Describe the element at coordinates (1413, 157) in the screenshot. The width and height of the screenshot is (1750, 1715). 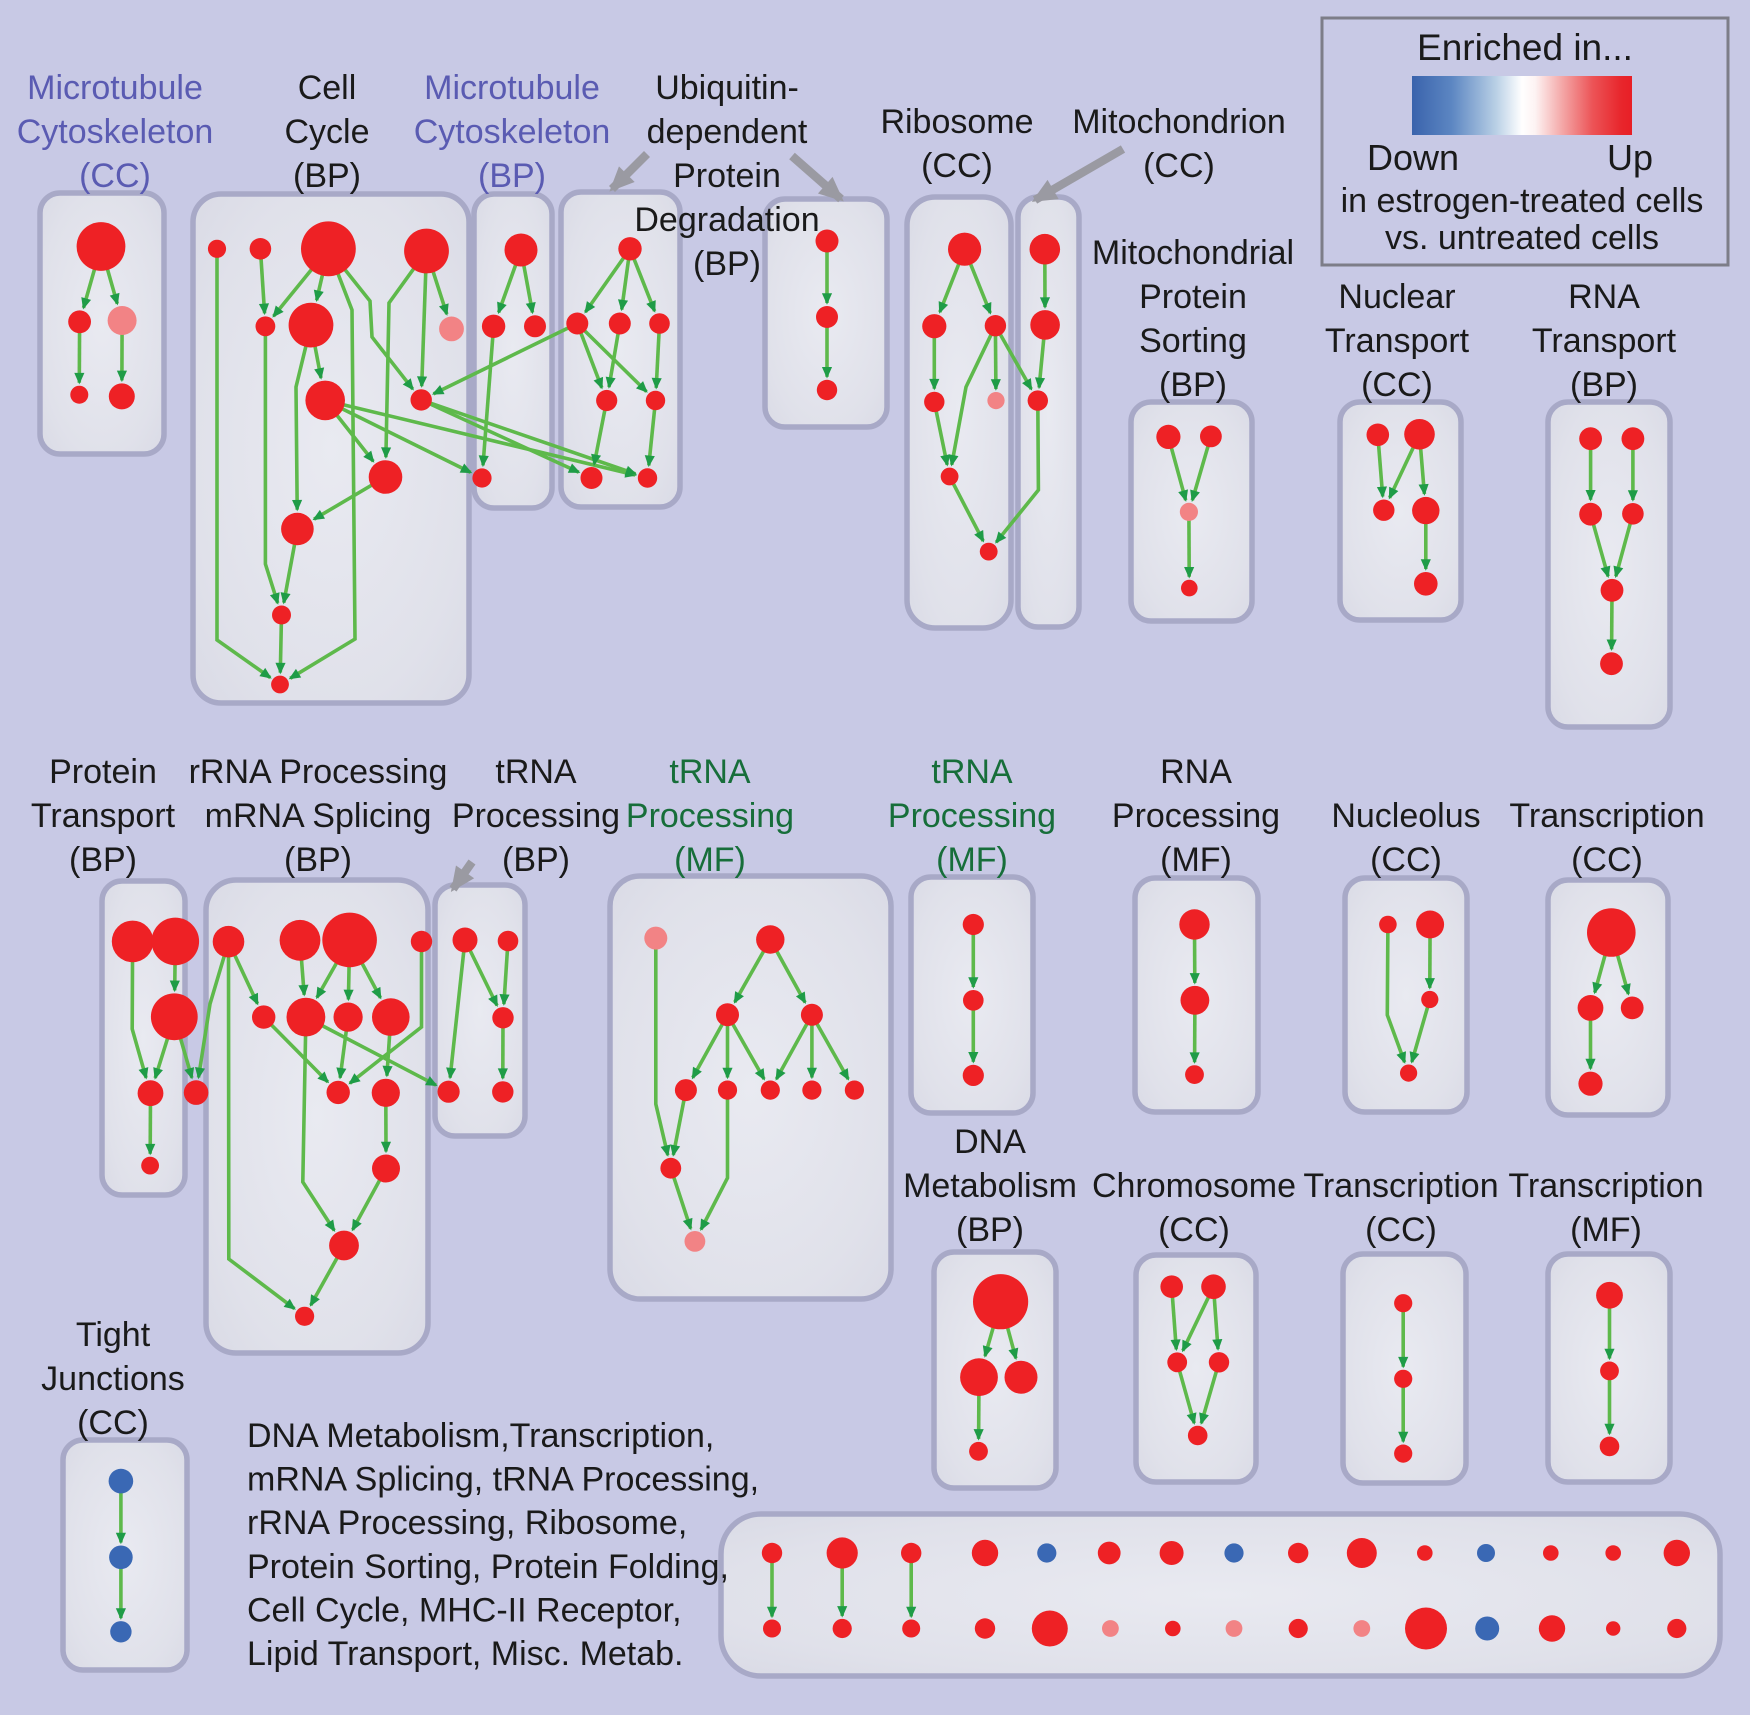
I see `svg-text: Down` at that location.